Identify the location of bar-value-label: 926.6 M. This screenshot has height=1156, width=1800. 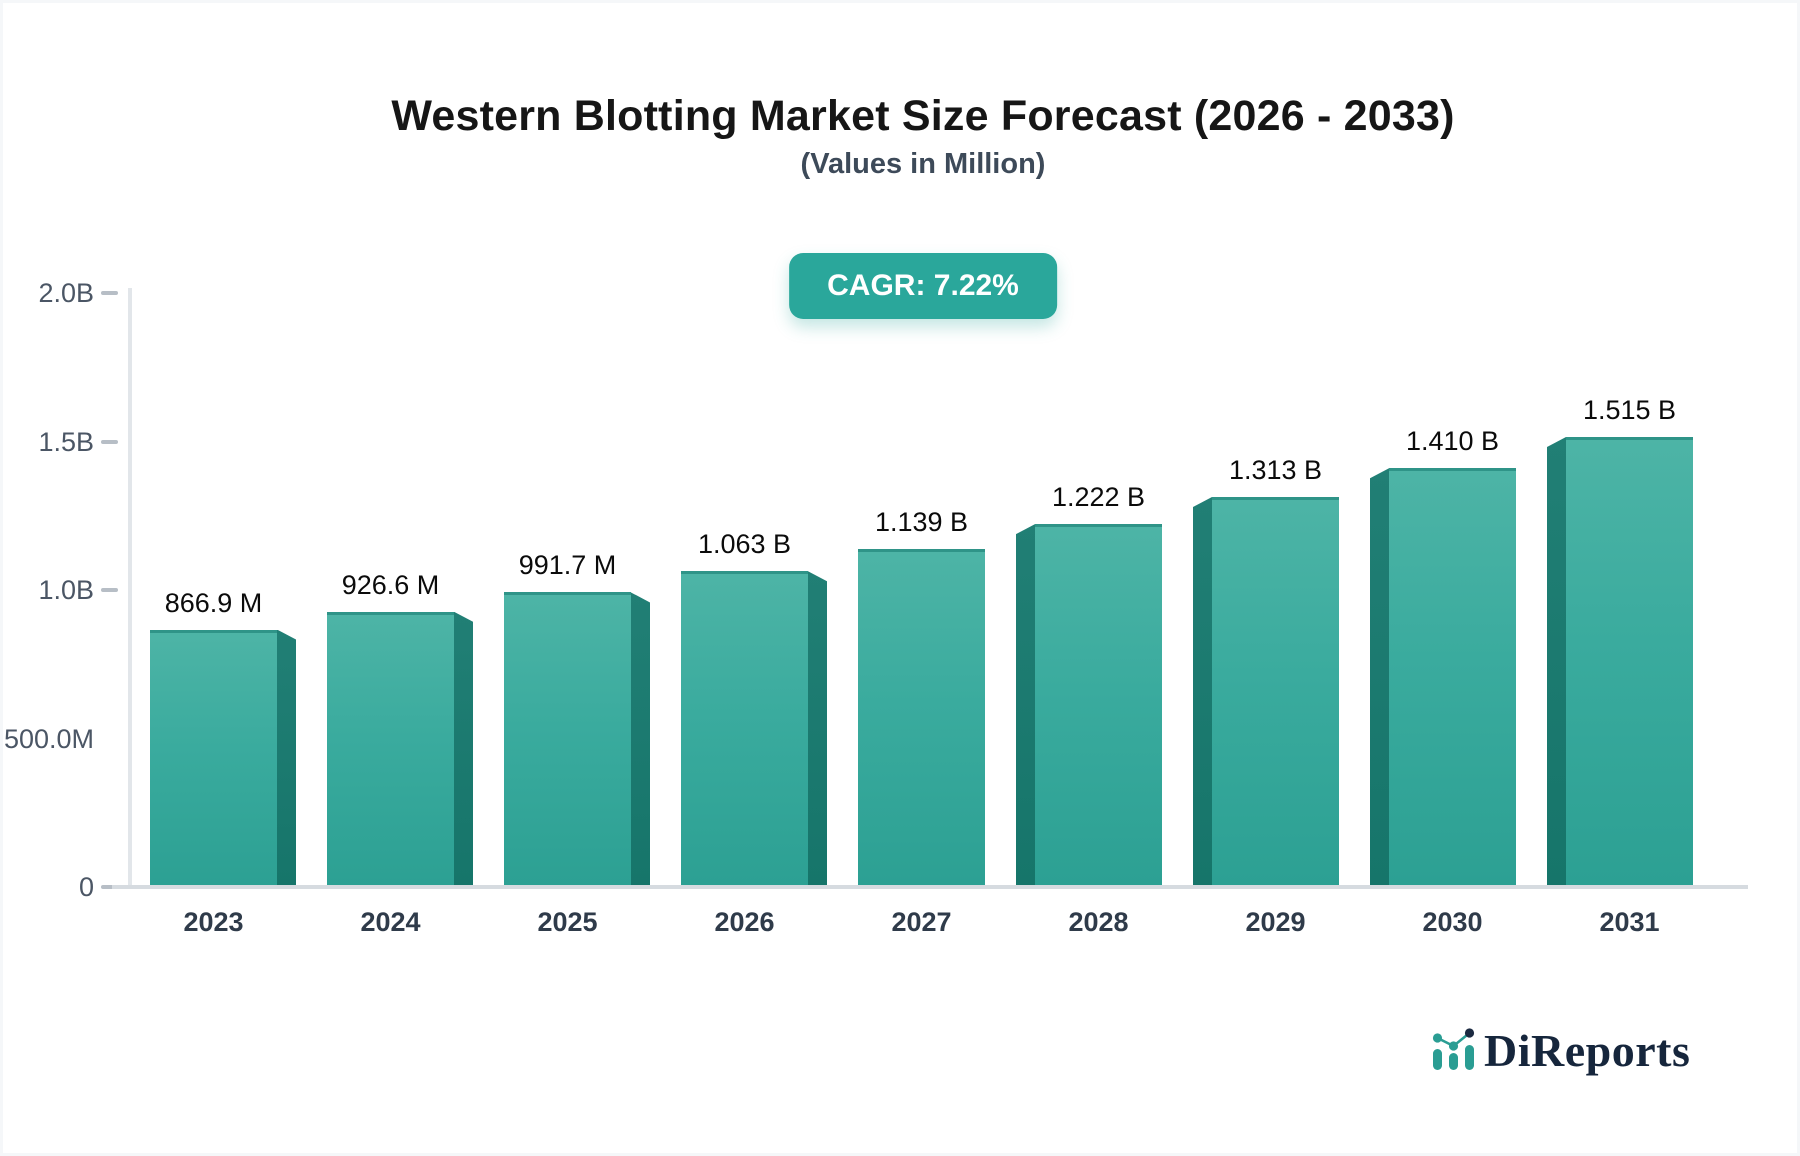
(390, 584).